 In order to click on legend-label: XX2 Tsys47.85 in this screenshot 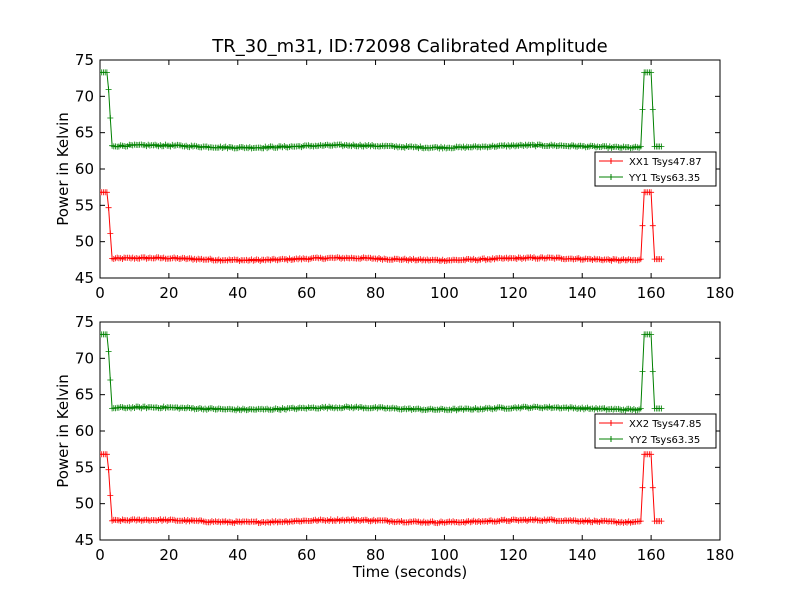, I will do `click(665, 424)`.